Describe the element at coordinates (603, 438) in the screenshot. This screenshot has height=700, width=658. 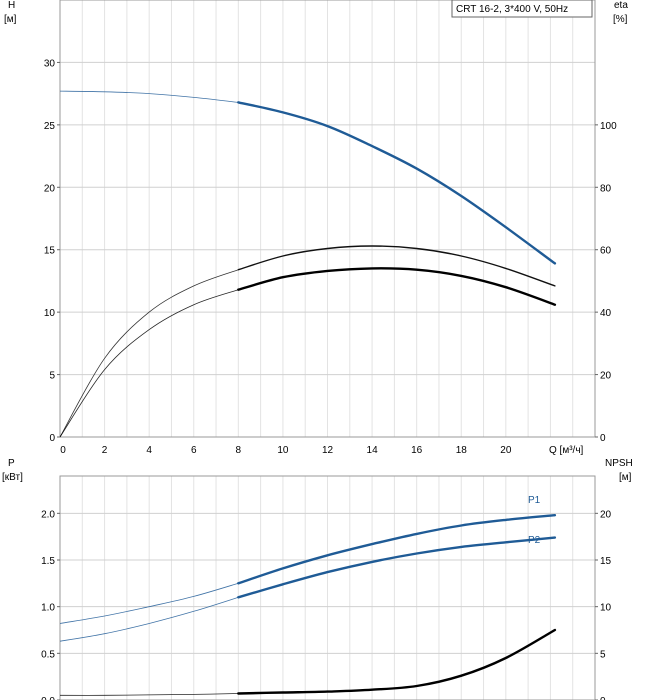
I see `top-y-right-tick: 0` at that location.